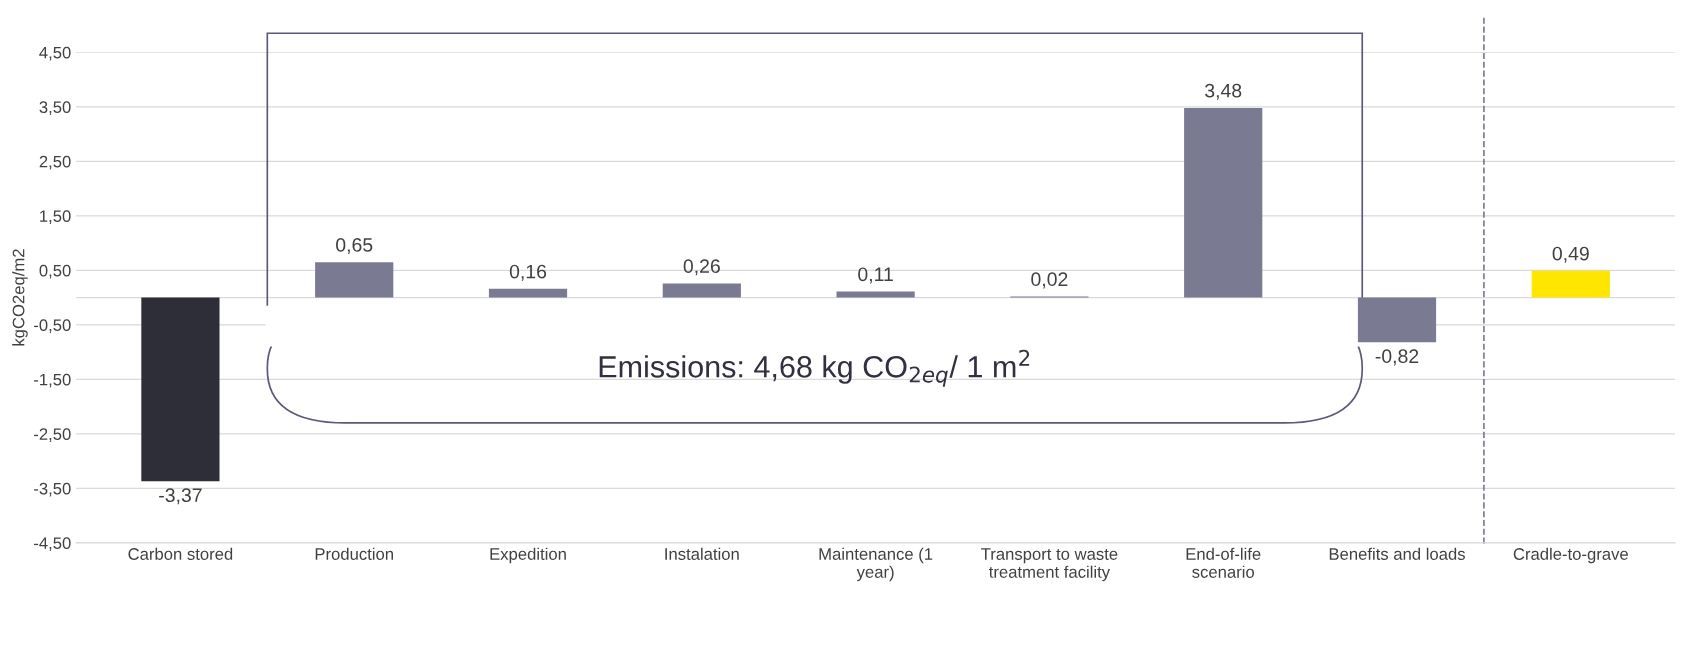 The height and width of the screenshot is (654, 1692). What do you see at coordinates (1223, 91) in the screenshot?
I see `data-label: 3,48` at bounding box center [1223, 91].